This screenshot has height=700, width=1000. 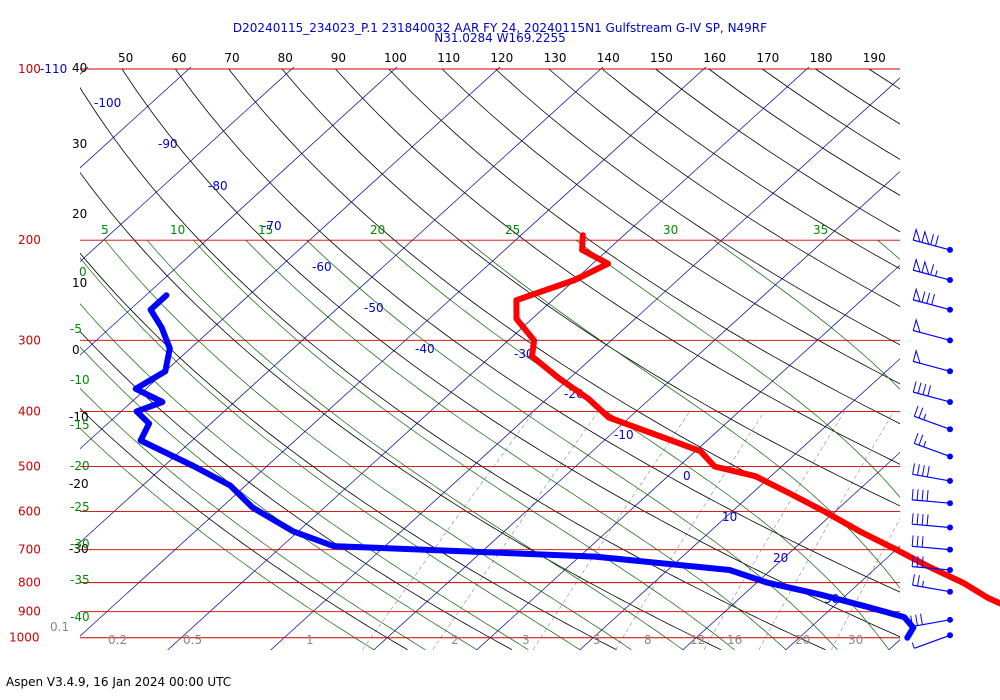 I want to click on top-axis-label: 170, so click(x=767, y=58).